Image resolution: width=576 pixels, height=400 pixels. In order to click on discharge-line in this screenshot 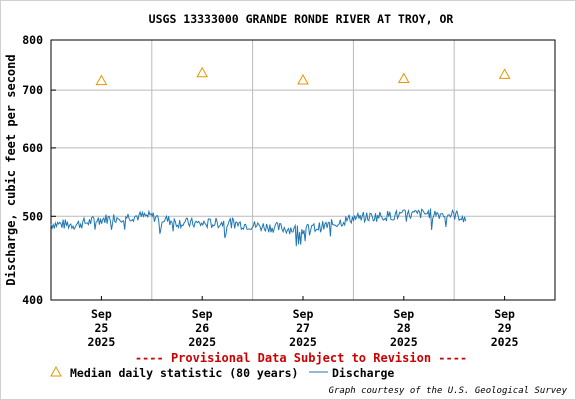, I will do `click(258, 227)`.